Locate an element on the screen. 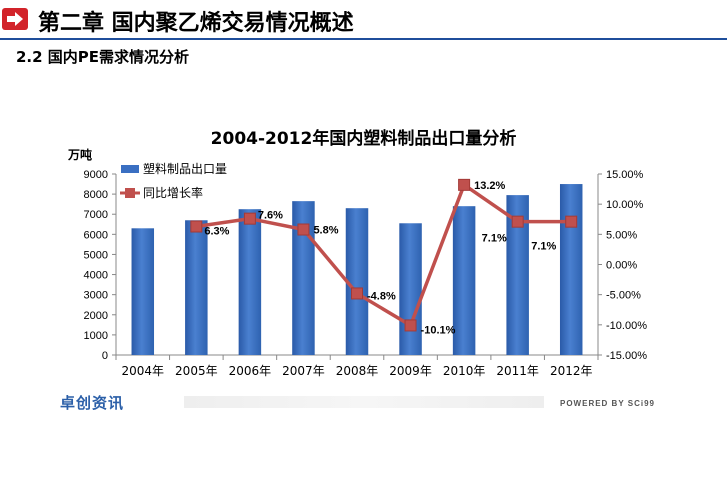 This screenshot has width=727, height=494. y-right-tick-label: 15.00% is located at coordinates (625, 175).